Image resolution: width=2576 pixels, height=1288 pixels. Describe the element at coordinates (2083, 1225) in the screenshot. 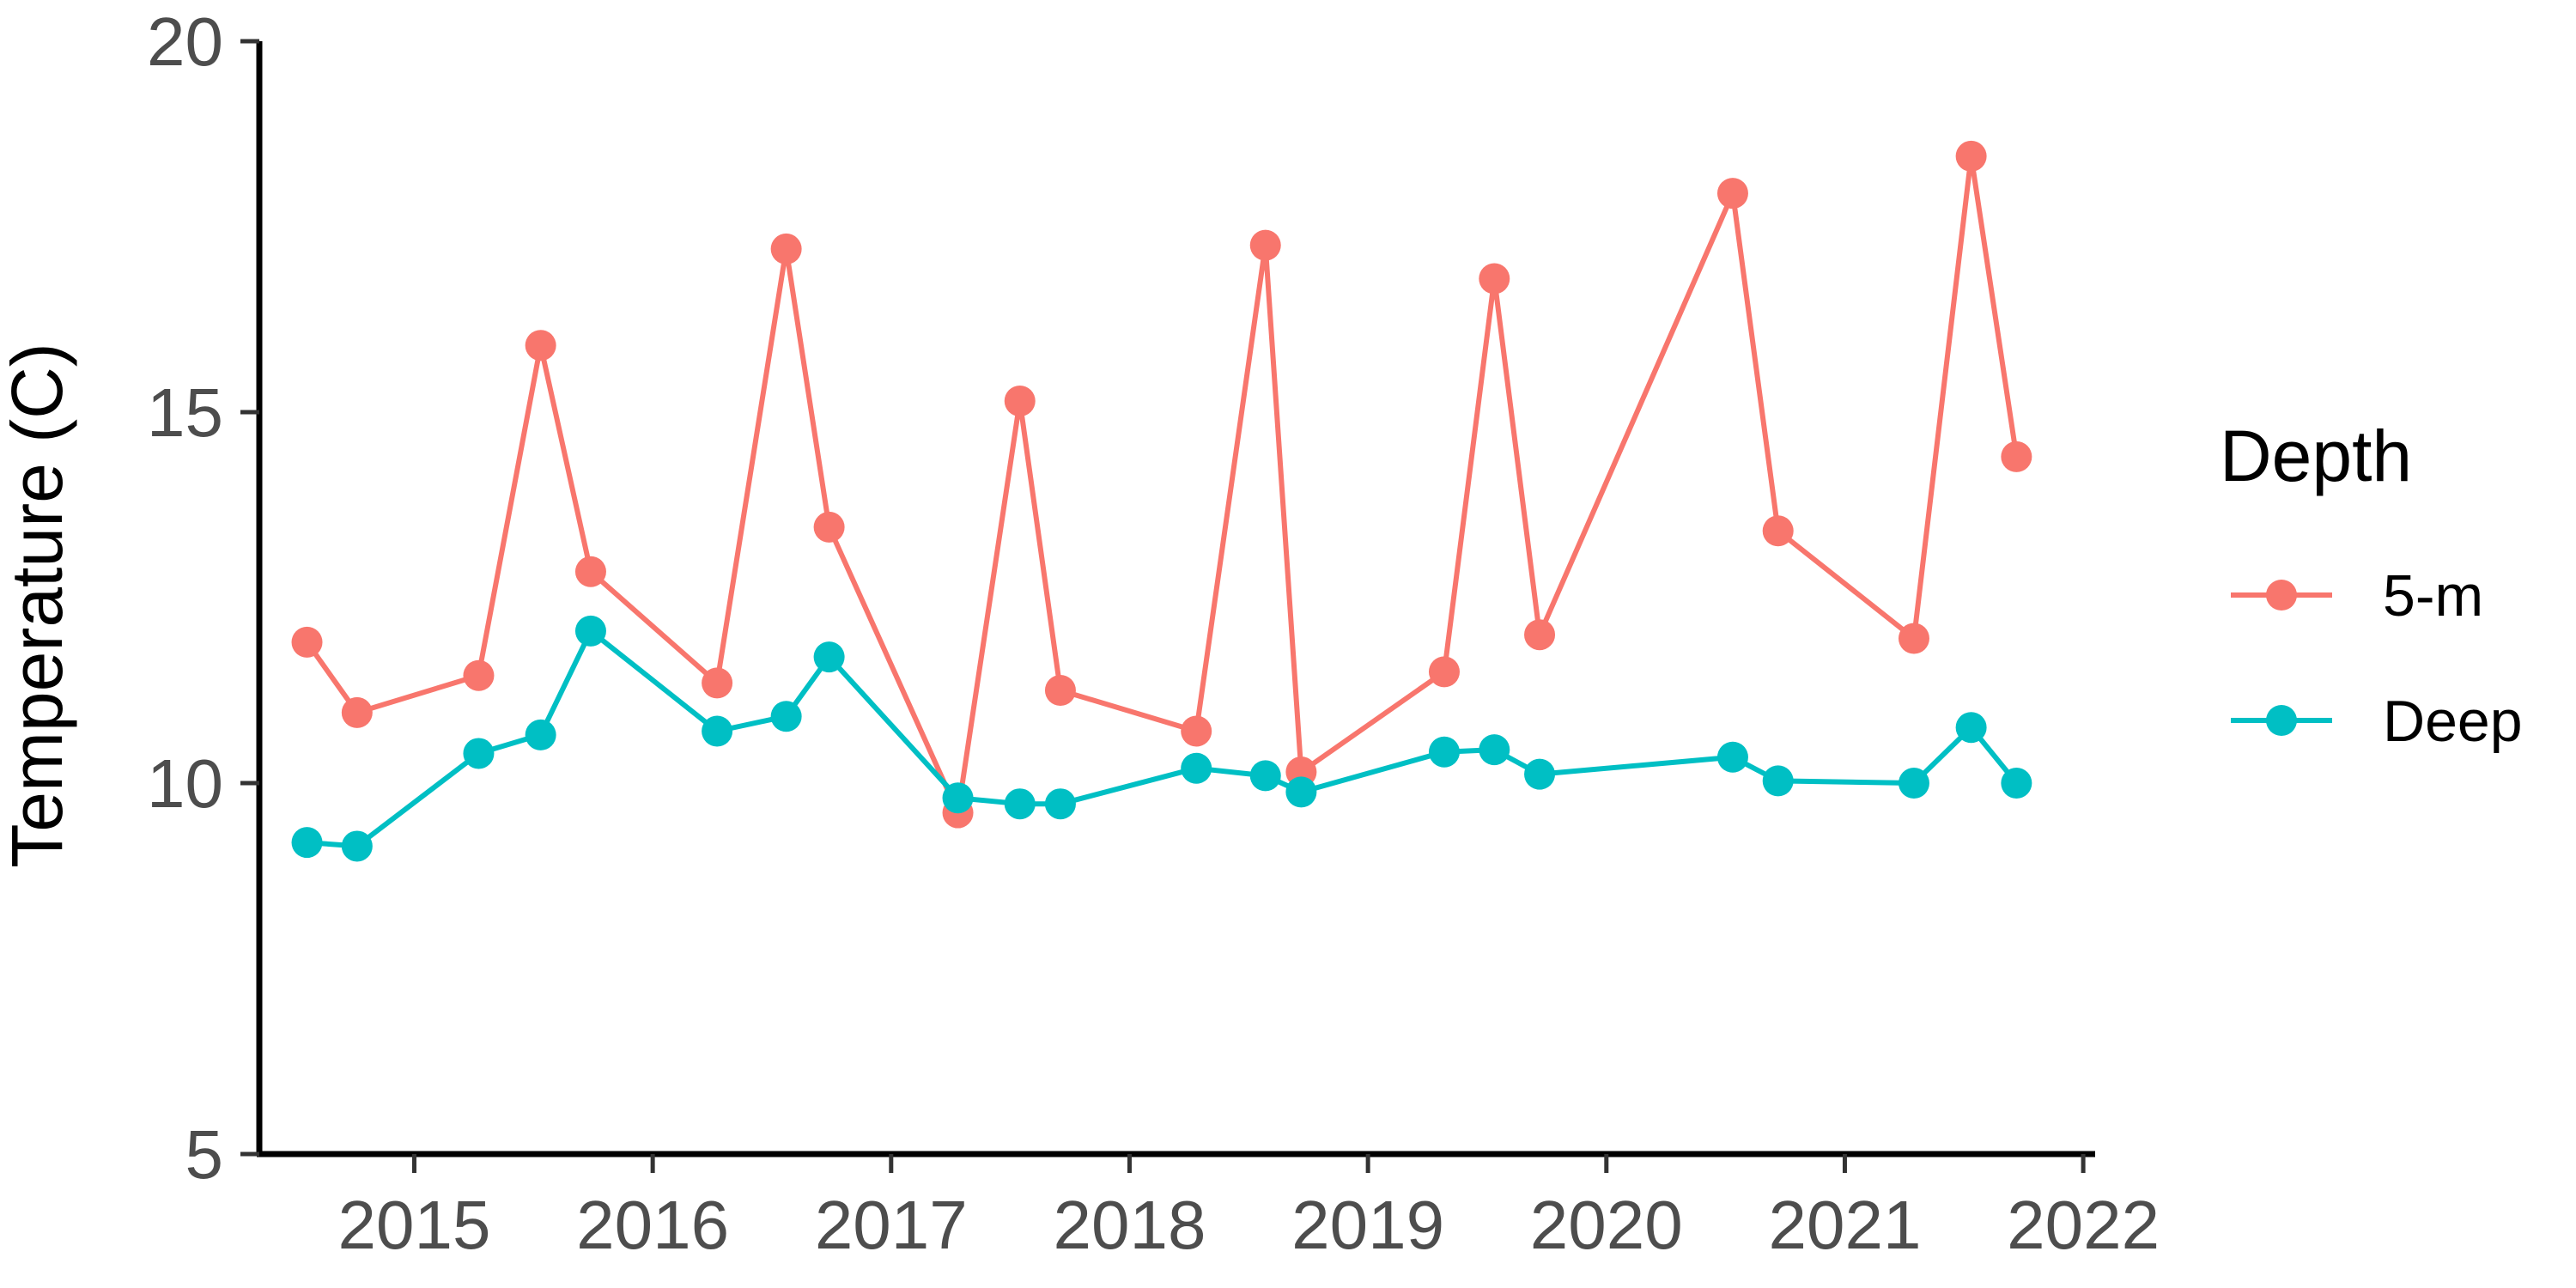

I see `x-tick-label: 2022` at that location.